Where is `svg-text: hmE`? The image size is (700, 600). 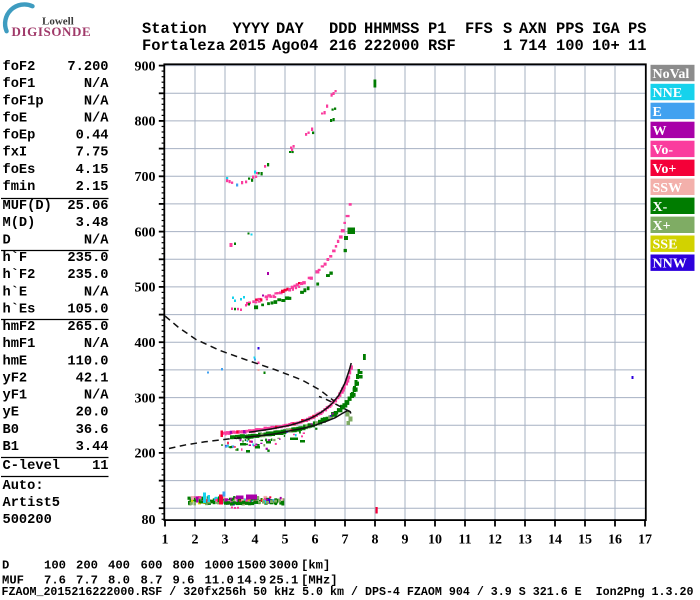
svg-text: hmE is located at coordinates (15, 361).